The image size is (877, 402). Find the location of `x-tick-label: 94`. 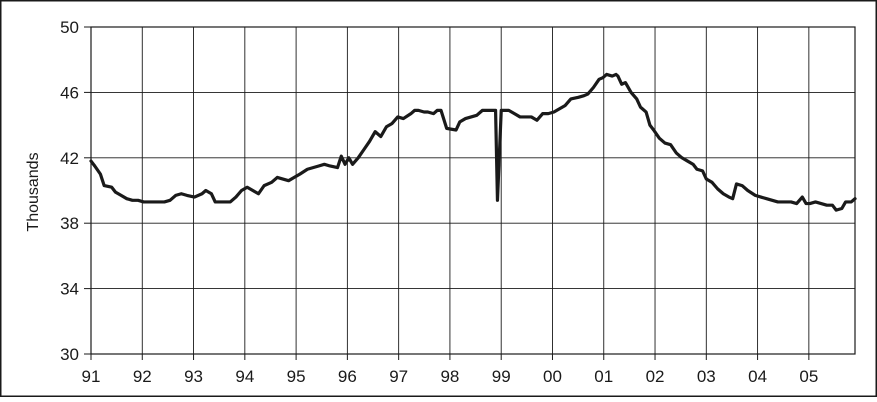

x-tick-label: 94 is located at coordinates (244, 376).